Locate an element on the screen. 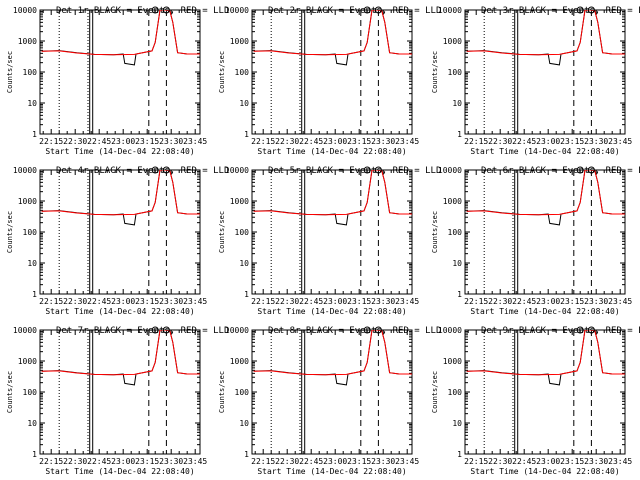  panel-title: Det 3r BLACK = Events, RED = LLD is located at coordinates (560, 11).